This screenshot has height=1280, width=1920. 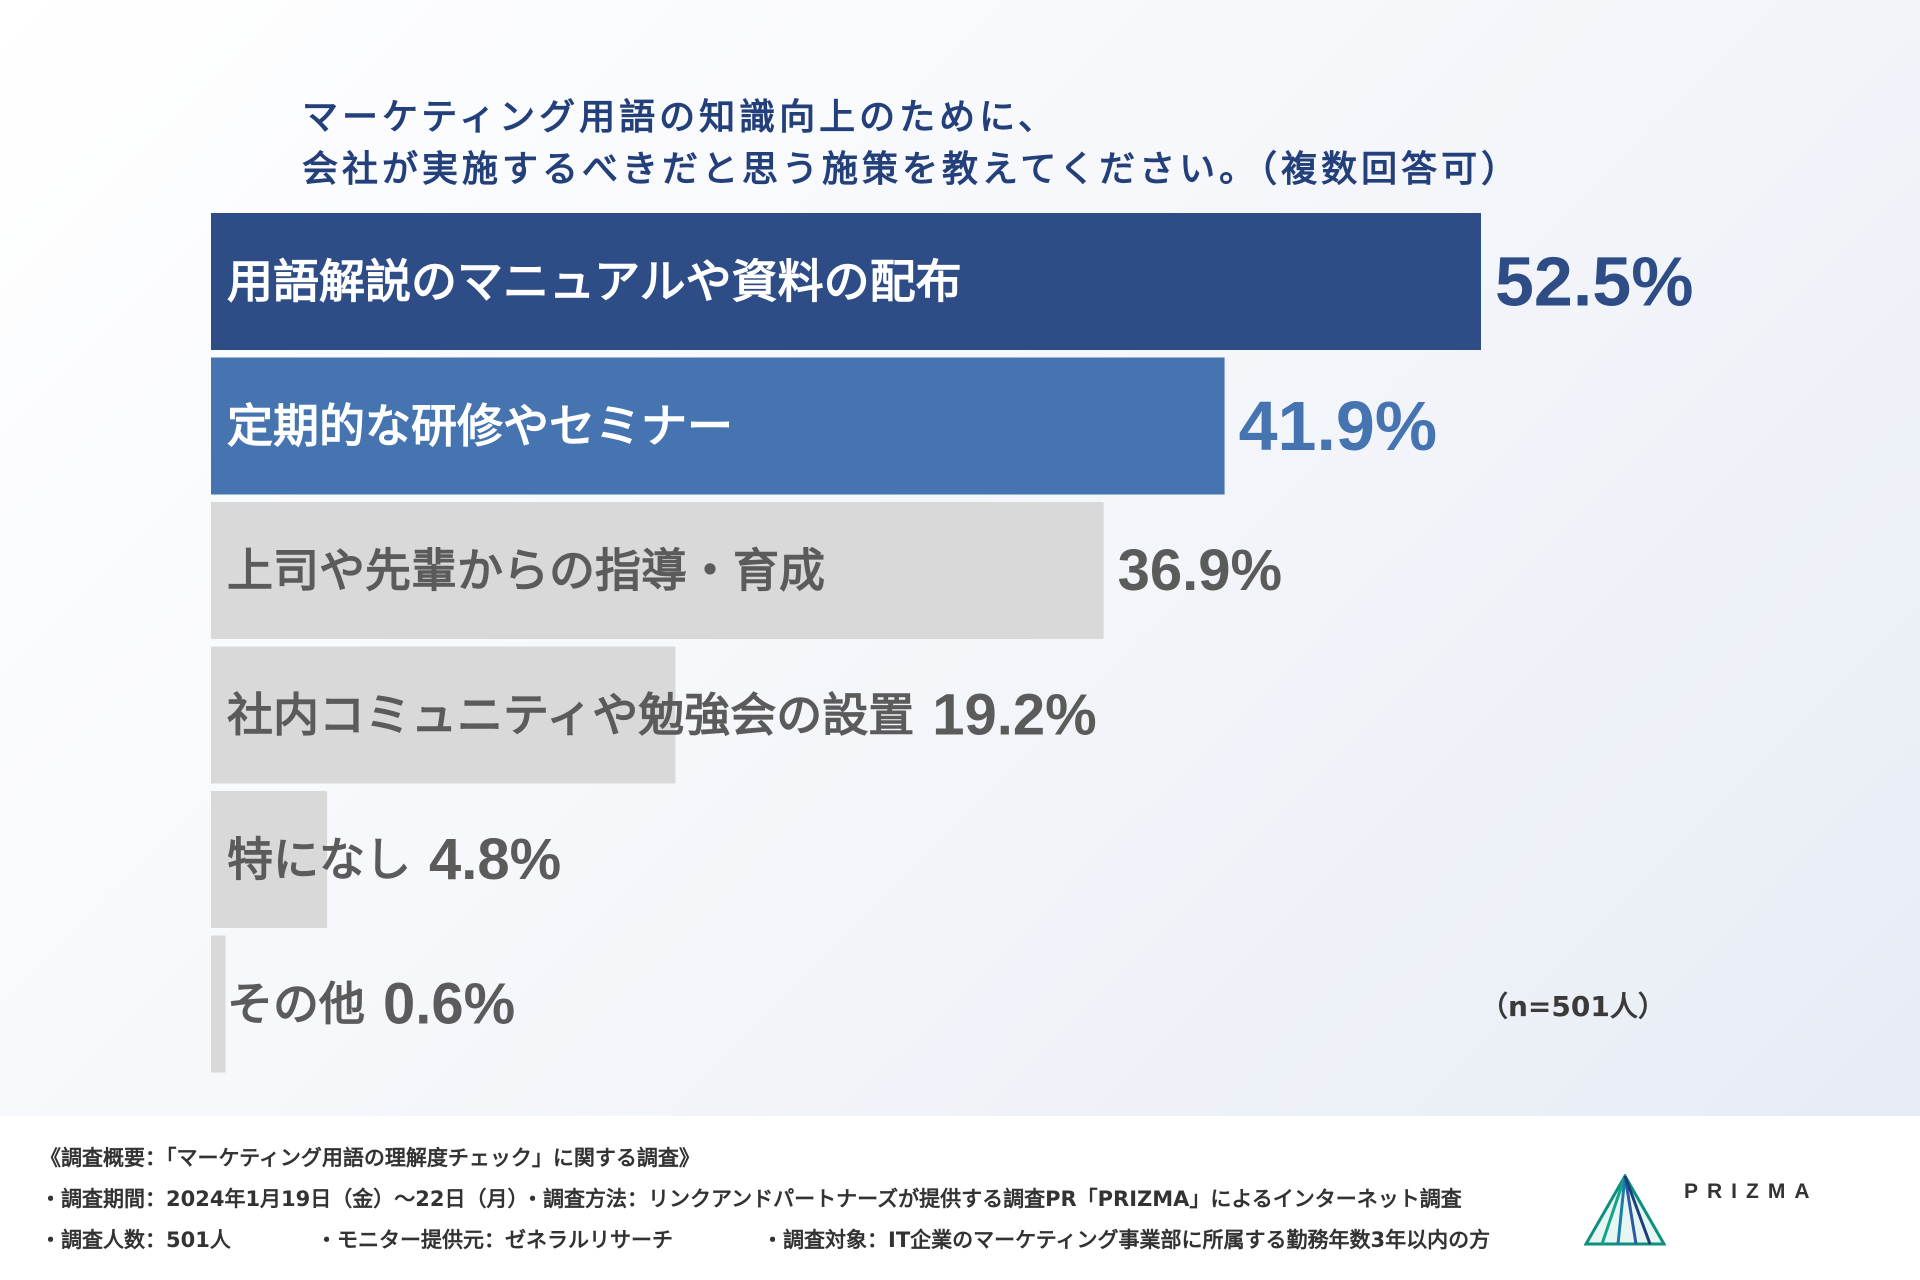 I want to click on prizma-logo: PRIZMA, so click(x=1734, y=1210).